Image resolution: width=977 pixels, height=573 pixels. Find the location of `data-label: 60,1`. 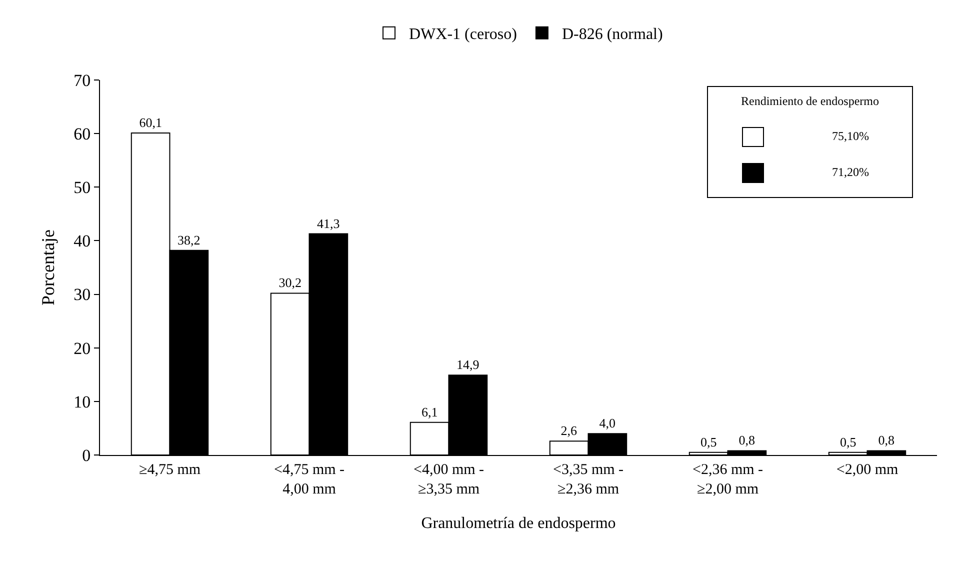

data-label: 60,1 is located at coordinates (150, 122).